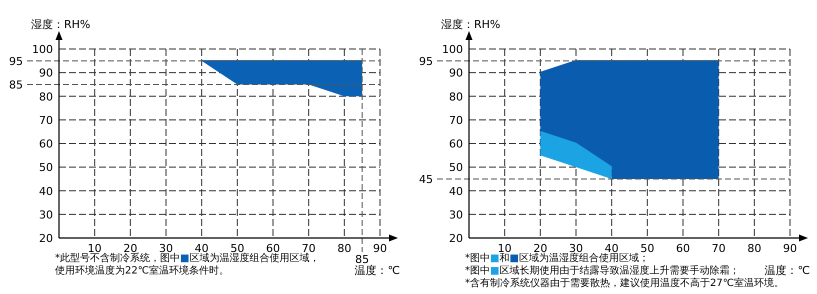 The width and height of the screenshot is (817, 294). I want to click on text: *图中■区域长期使用由于结露导致温湿度上升需要手动除霜；, so click(602, 270).